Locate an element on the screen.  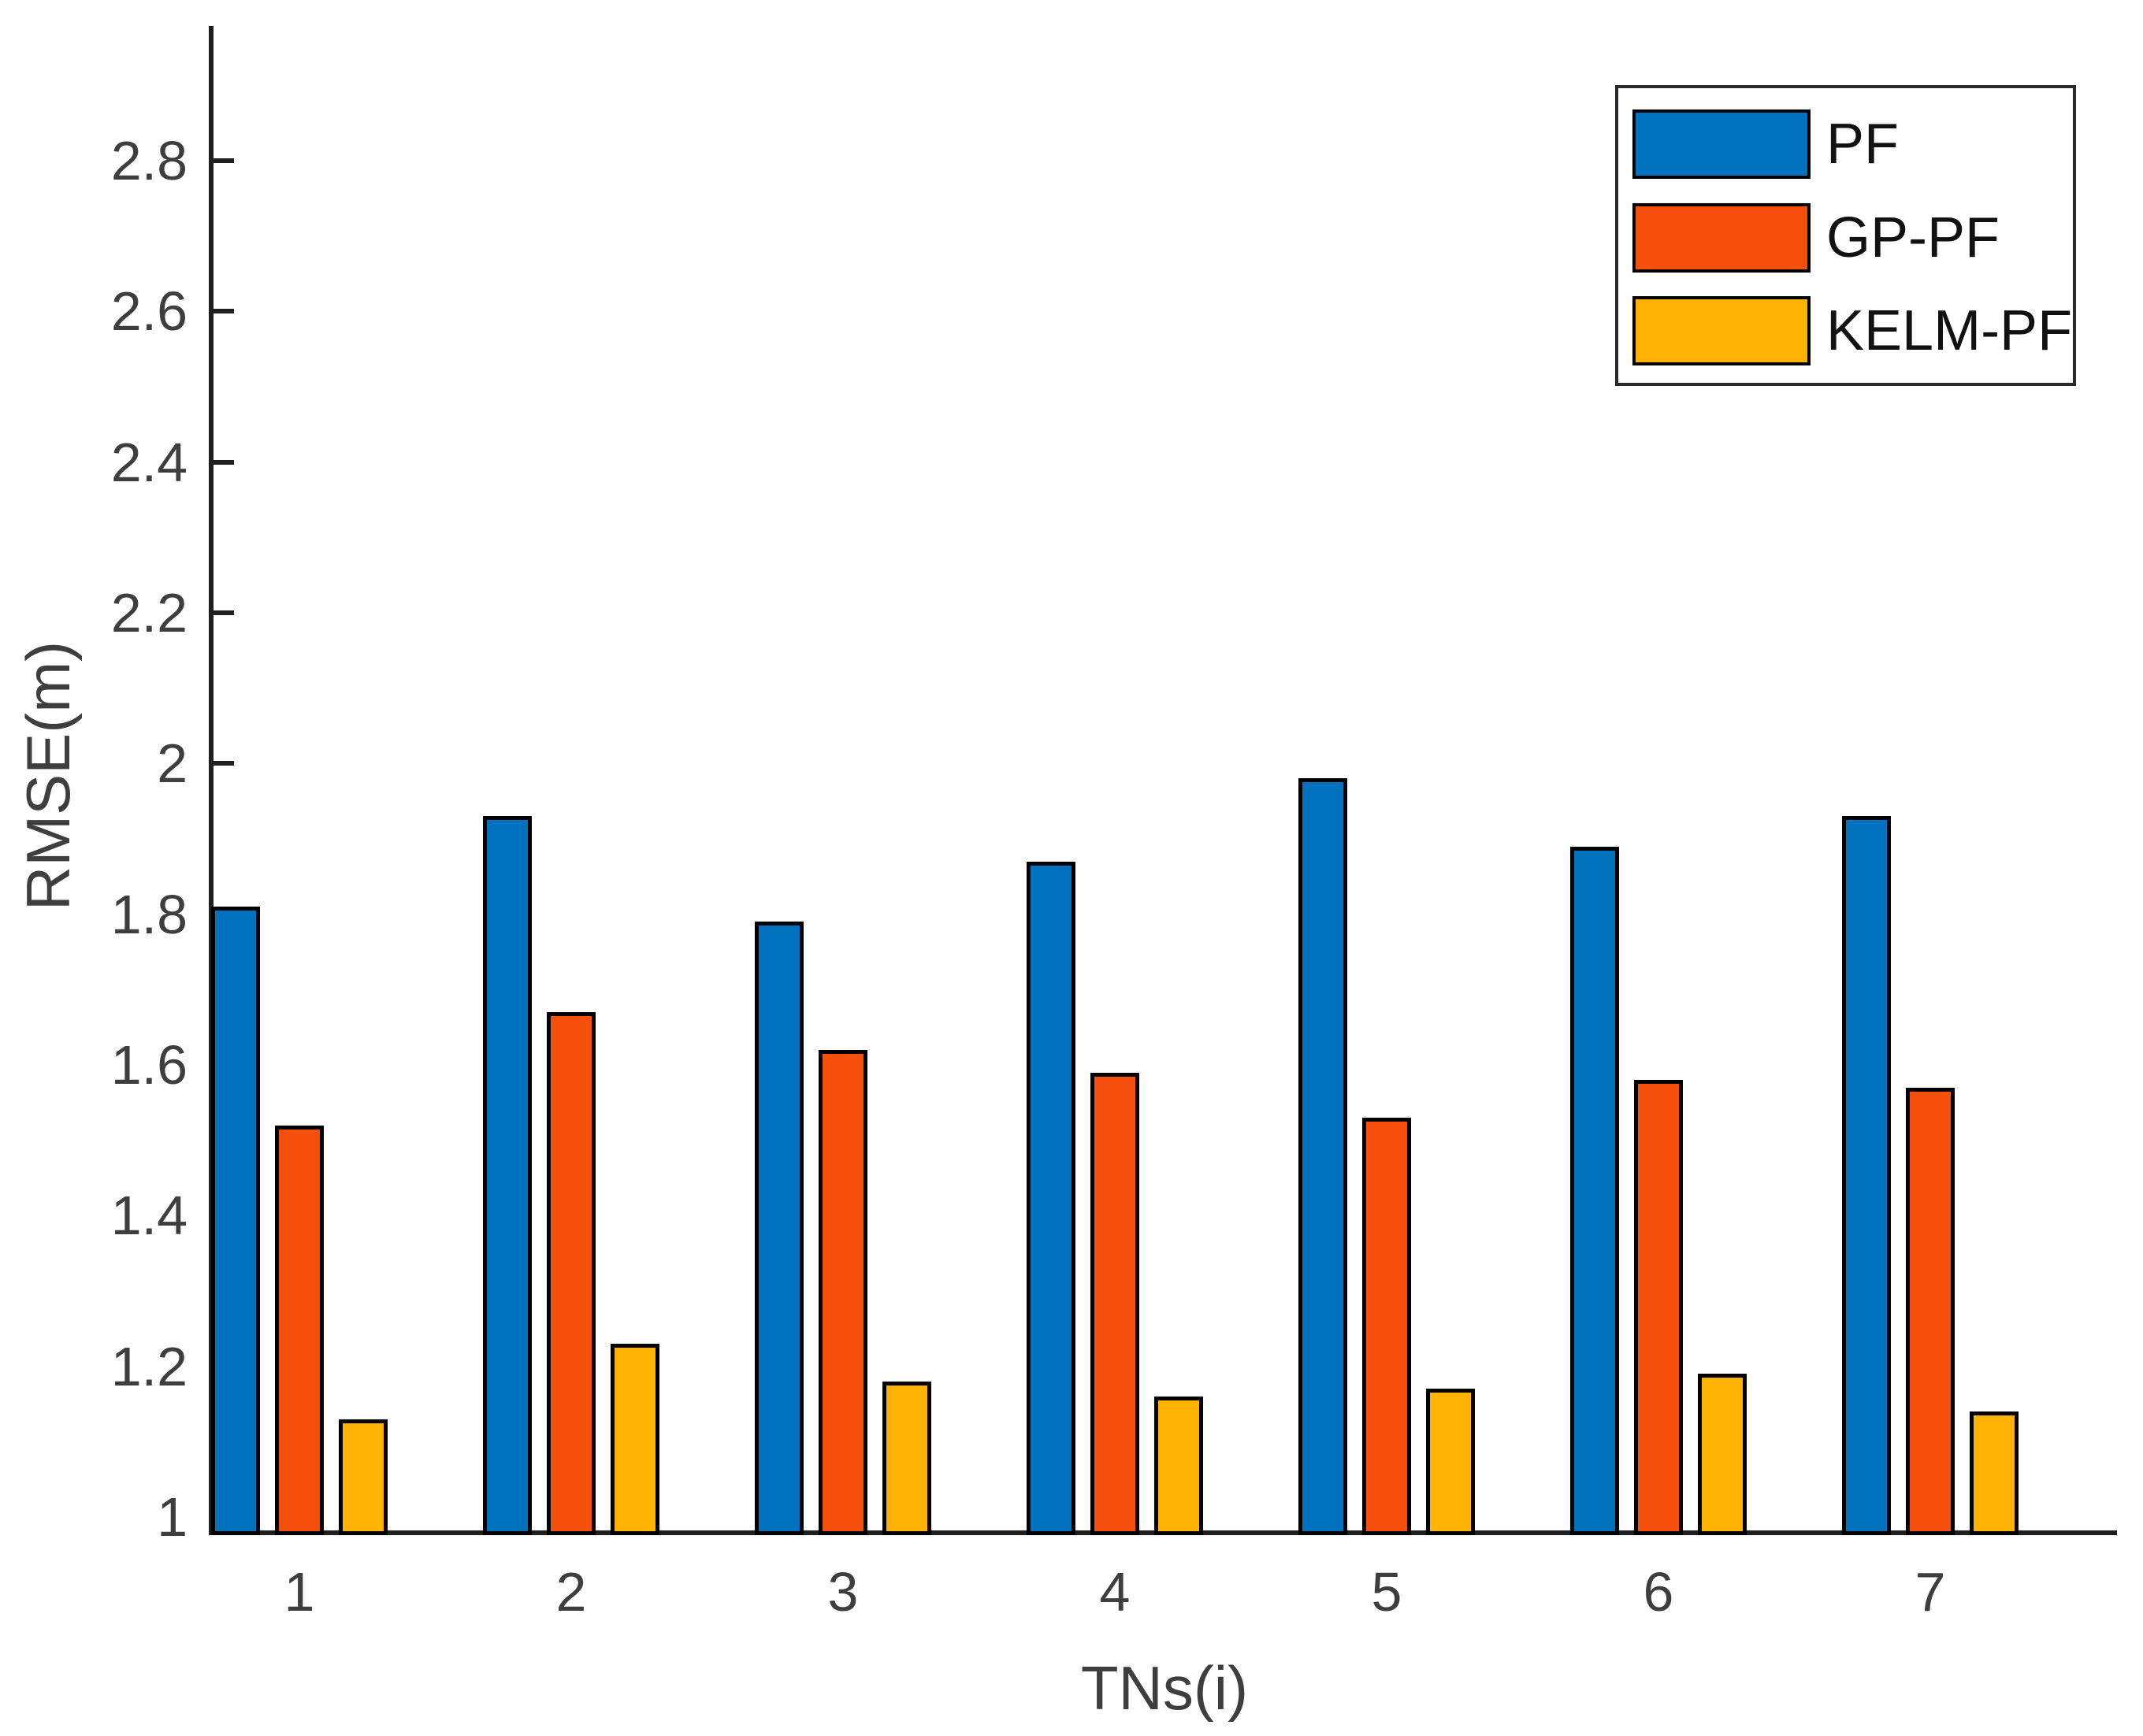
y-tick-label: 2.8 is located at coordinates (149, 160).